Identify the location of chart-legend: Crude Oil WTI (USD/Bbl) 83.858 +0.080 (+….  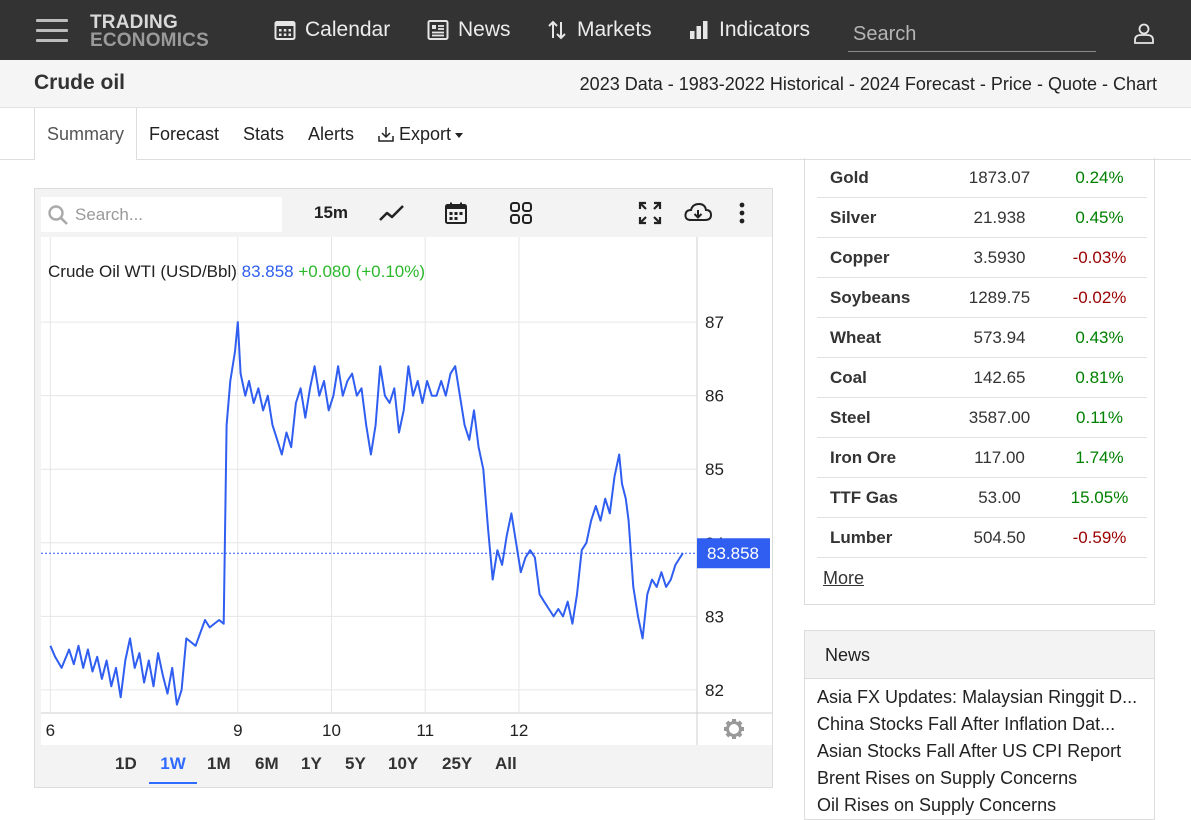
(236, 271).